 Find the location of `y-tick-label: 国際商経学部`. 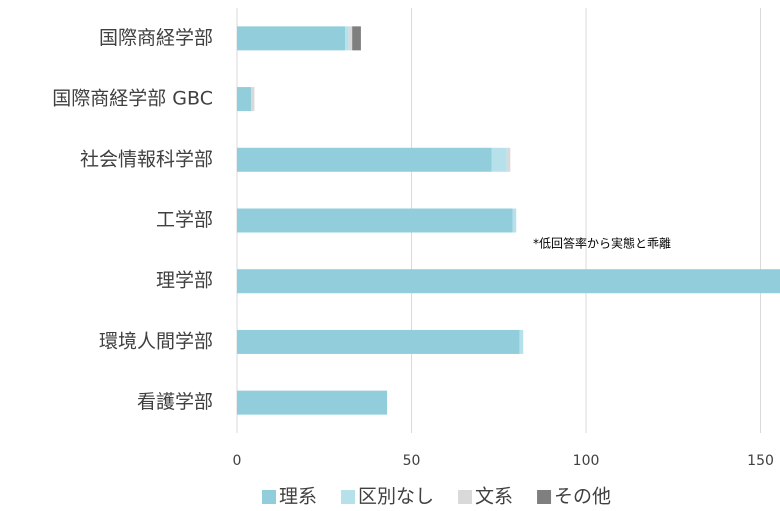

y-tick-label: 国際商経学部 is located at coordinates (156, 38).